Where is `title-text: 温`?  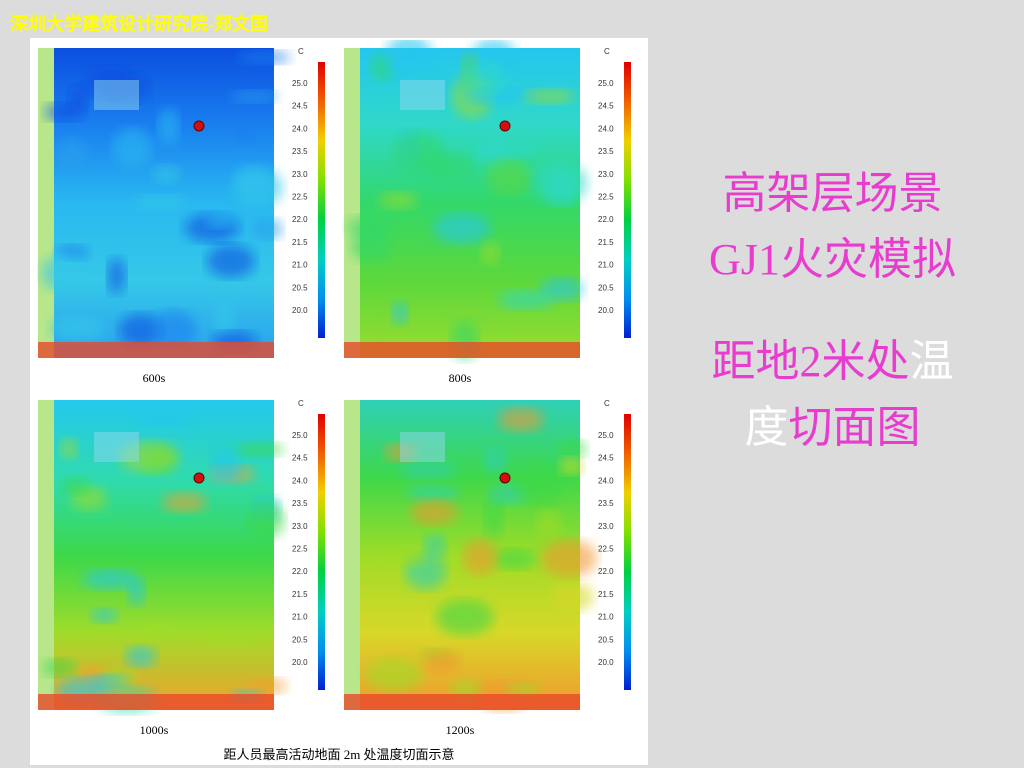
title-text: 温 is located at coordinates (931, 361).